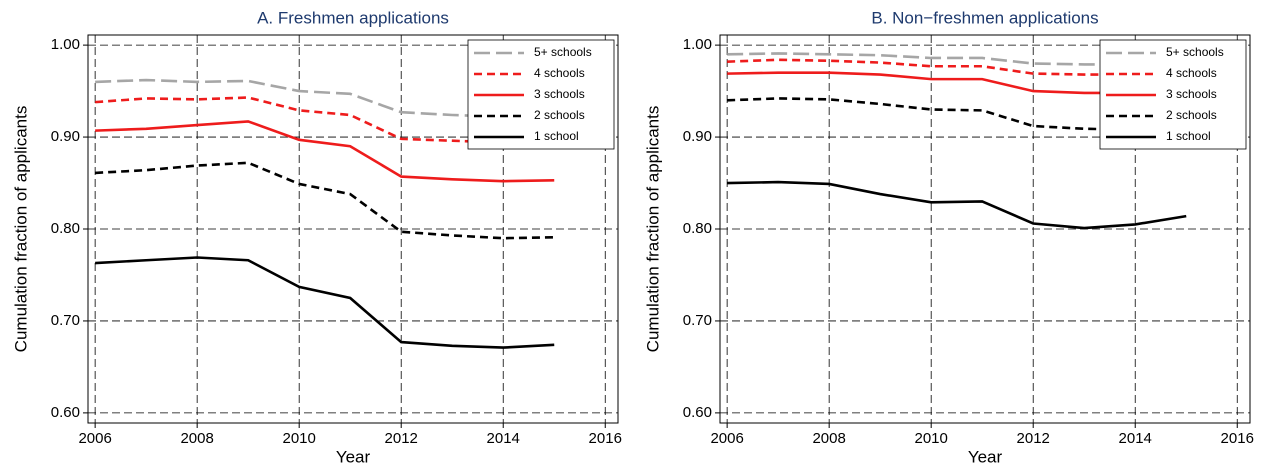 The image size is (1267, 468). What do you see at coordinates (353, 17) in the screenshot?
I see `chart-title: A. Freshmen applications` at bounding box center [353, 17].